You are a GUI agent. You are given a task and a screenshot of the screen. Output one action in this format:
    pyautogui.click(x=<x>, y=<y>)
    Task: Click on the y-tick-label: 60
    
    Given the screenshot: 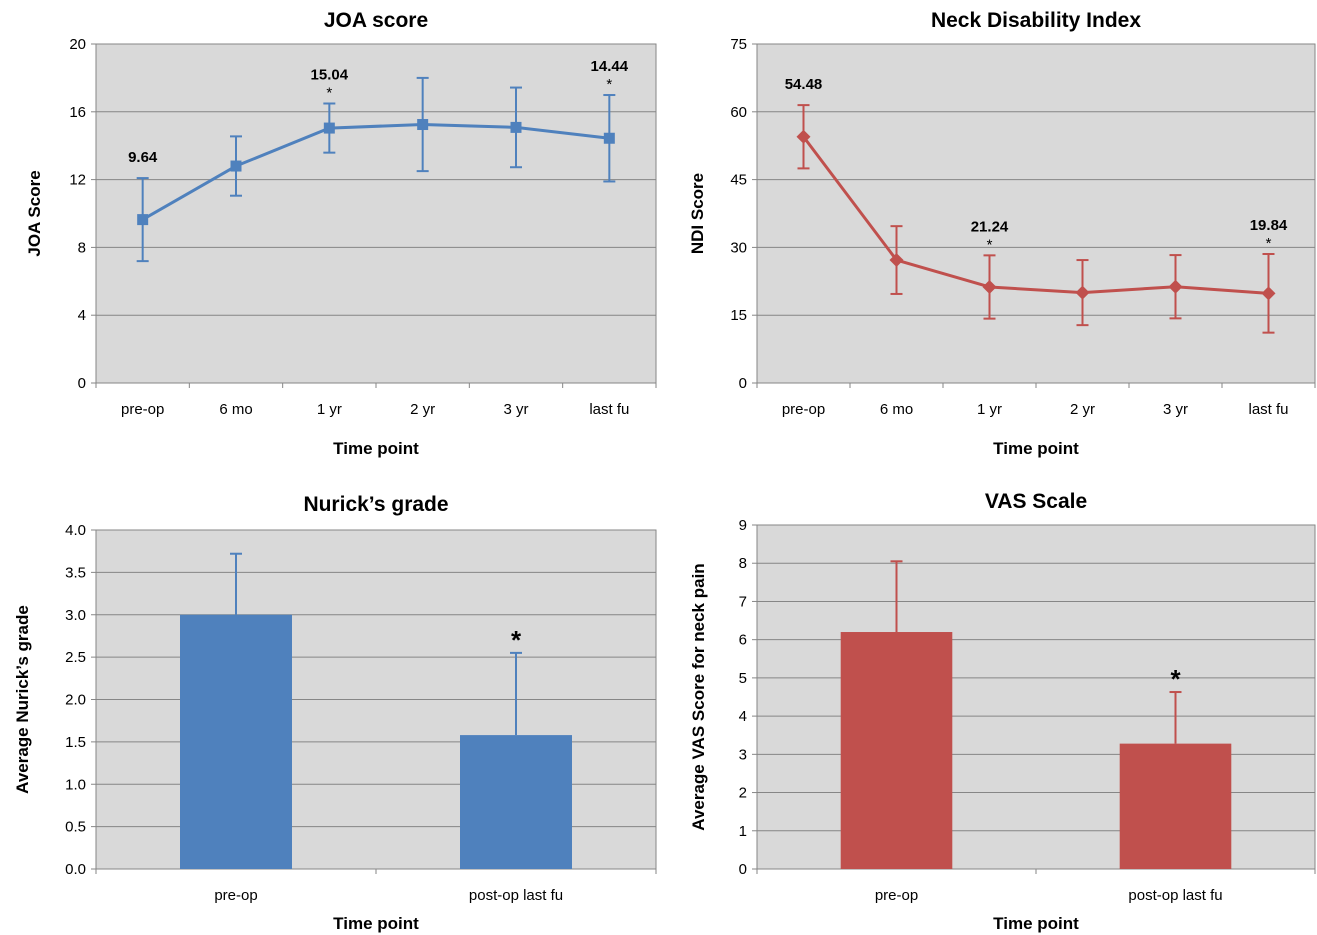 What is the action you would take?
    pyautogui.click(x=738, y=112)
    